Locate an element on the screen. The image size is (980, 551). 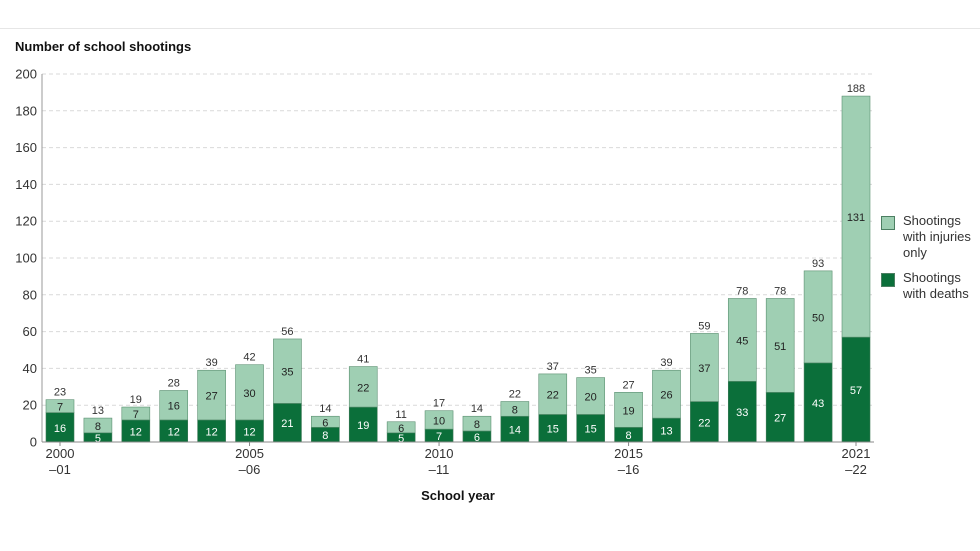
x-tick-label: 2000 is located at coordinates (60, 453).